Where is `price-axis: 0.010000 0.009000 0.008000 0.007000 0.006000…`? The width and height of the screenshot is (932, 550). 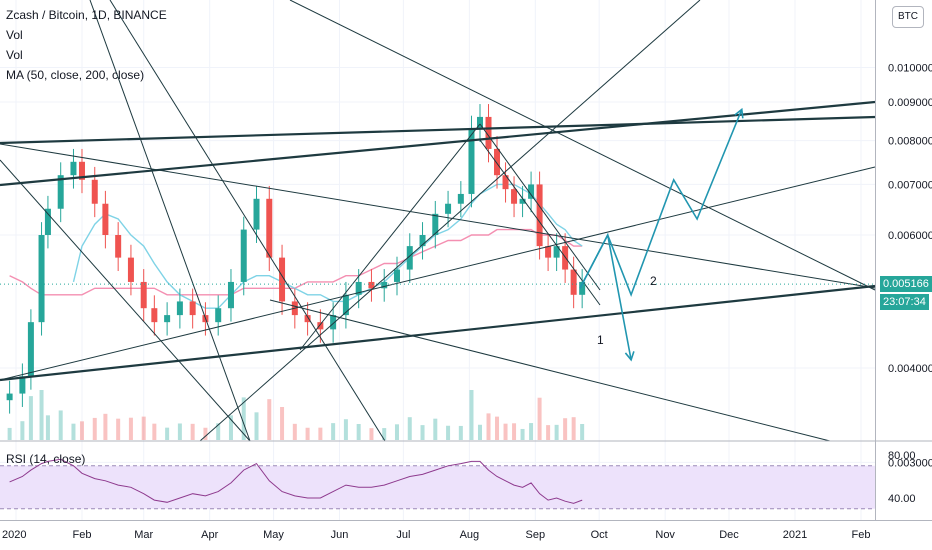 price-axis: 0.010000 0.009000 0.008000 0.007000 0.006000… is located at coordinates (910, 265).